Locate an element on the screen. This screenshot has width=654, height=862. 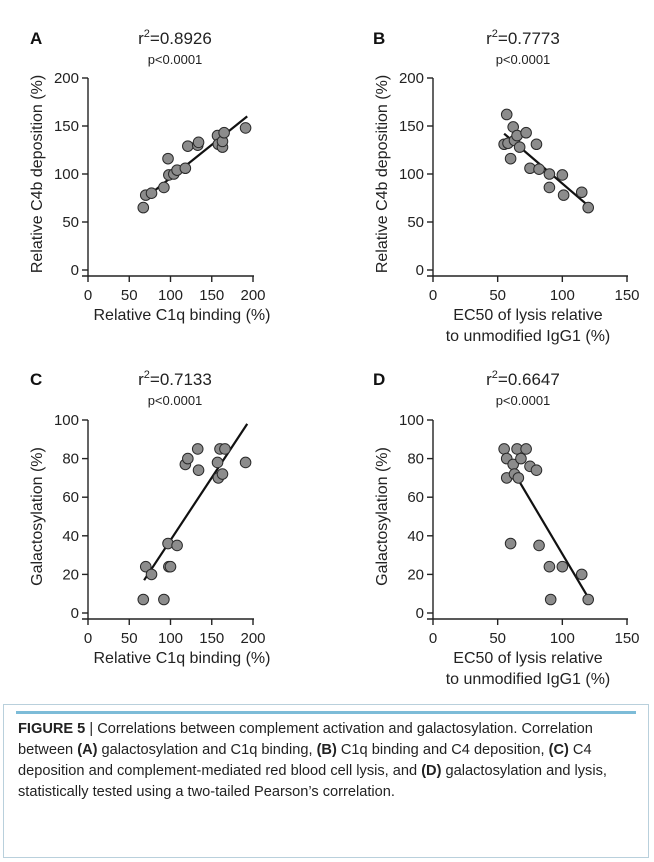
panel-label: B is located at coordinates (379, 38).